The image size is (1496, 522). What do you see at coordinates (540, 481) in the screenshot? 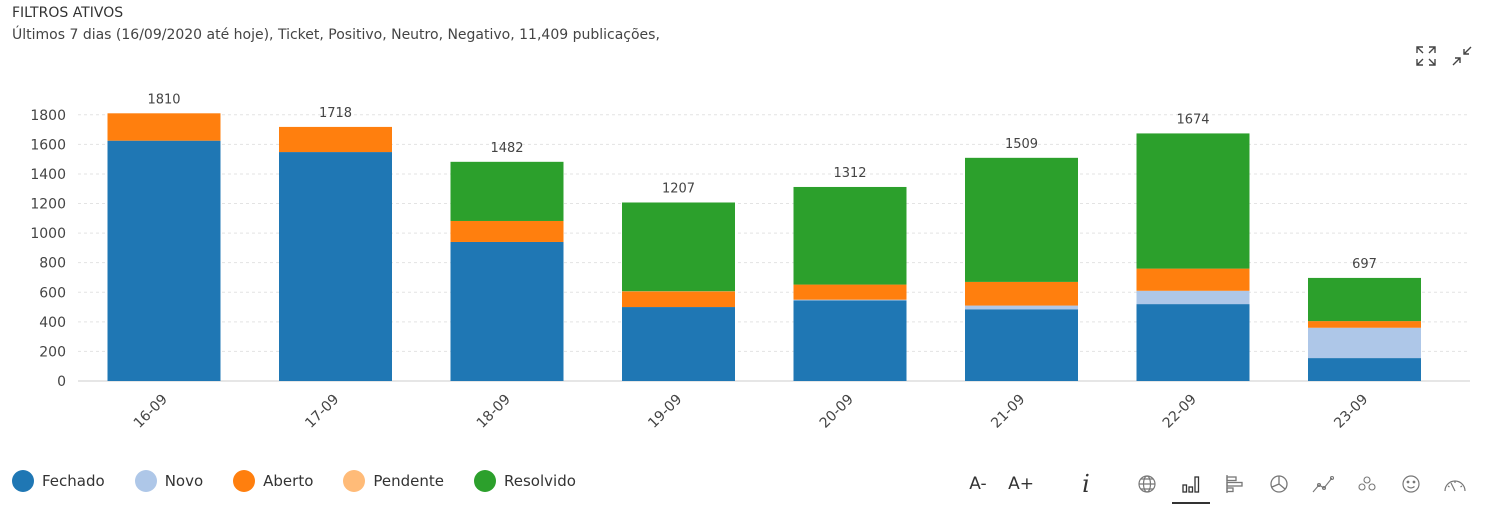
I see `legend-label-resolvido: Resolvido` at bounding box center [540, 481].